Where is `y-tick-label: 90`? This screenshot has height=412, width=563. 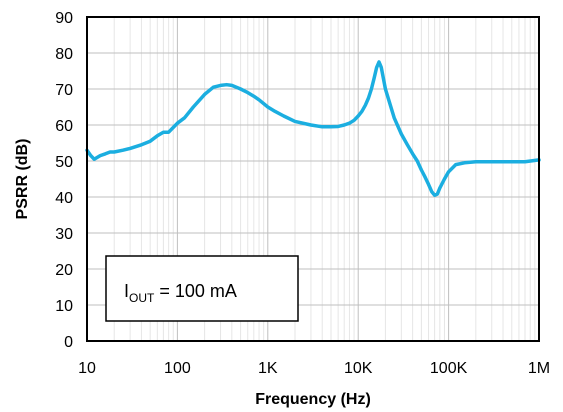 y-tick-label: 90 is located at coordinates (64, 18).